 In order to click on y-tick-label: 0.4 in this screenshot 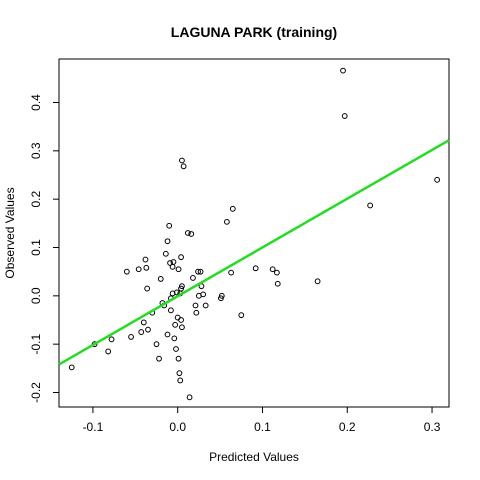, I will do `click(36, 102)`.